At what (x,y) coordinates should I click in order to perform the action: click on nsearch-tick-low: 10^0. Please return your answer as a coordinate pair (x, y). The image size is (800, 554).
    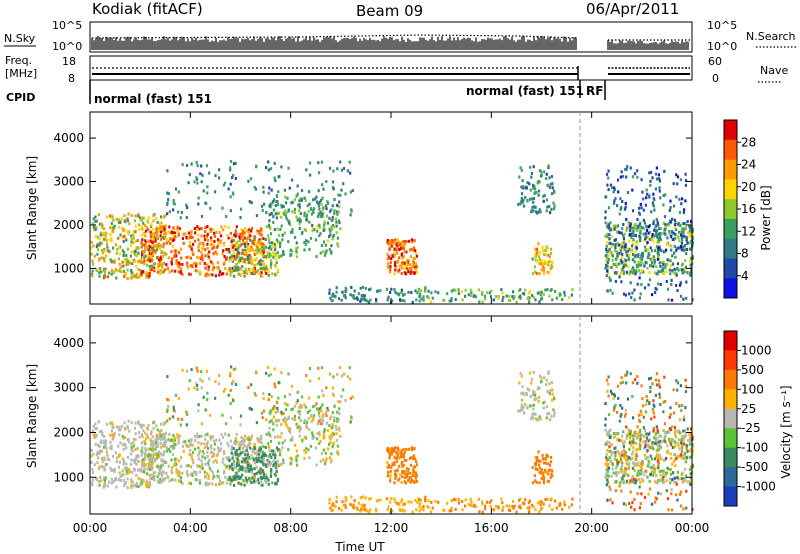
    Looking at the image, I should click on (722, 46).